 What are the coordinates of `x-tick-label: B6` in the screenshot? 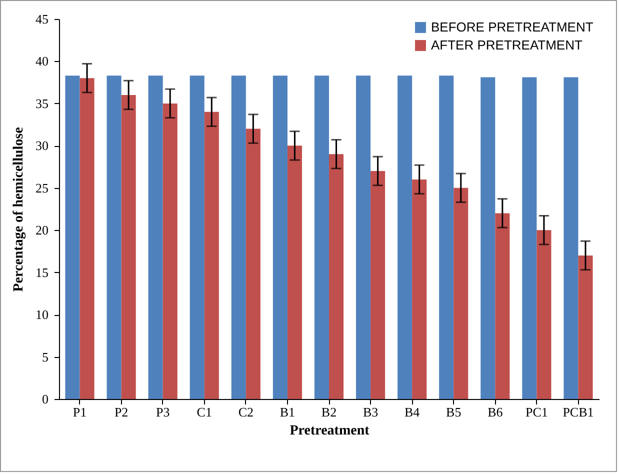 It's located at (496, 412).